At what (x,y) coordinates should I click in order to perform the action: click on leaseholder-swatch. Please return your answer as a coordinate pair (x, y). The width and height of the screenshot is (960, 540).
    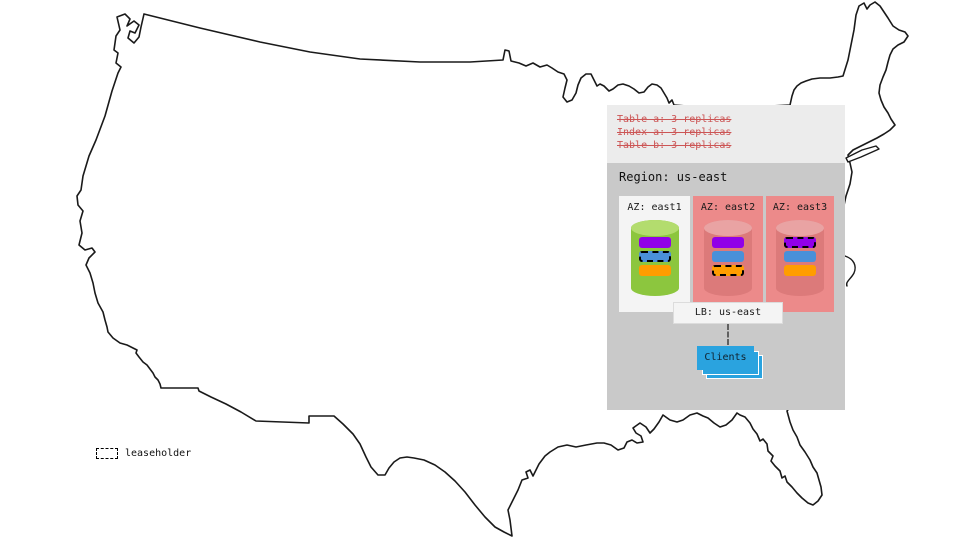
    Looking at the image, I should click on (107, 453).